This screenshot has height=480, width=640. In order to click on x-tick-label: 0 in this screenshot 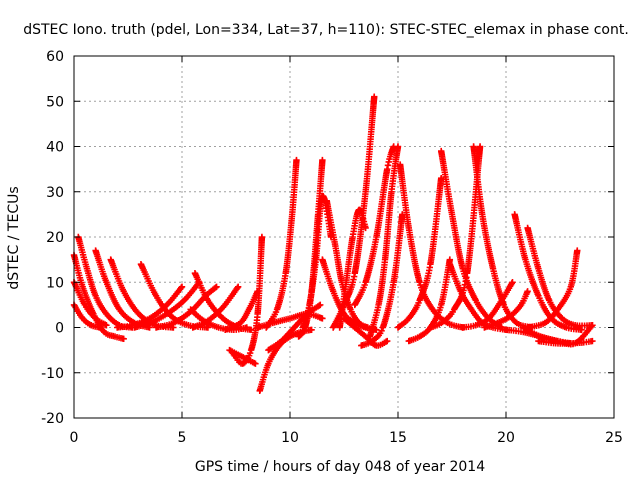, I will do `click(74, 438)`.